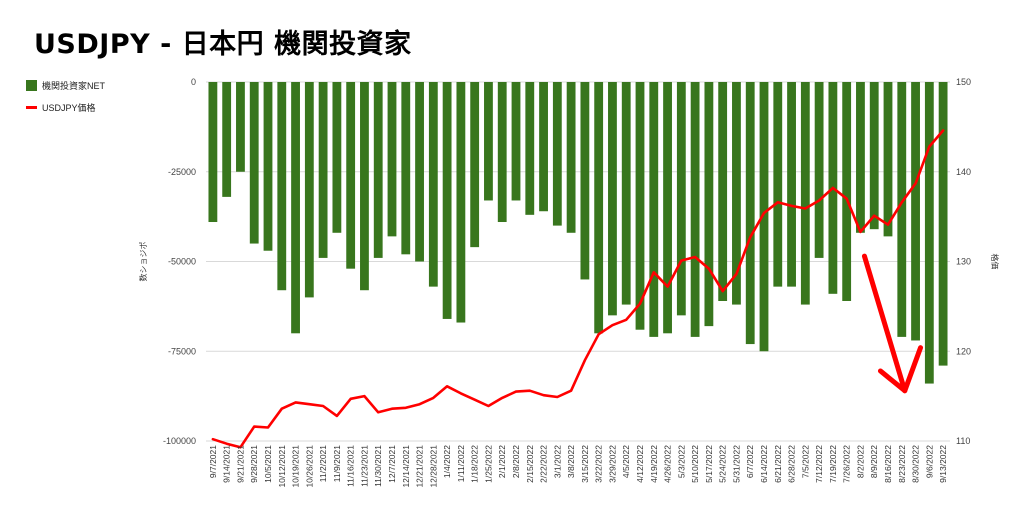 The width and height of the screenshot is (1024, 521). Describe the element at coordinates (750, 461) in the screenshot. I see `x-tick-label: 6/7/2022` at that location.